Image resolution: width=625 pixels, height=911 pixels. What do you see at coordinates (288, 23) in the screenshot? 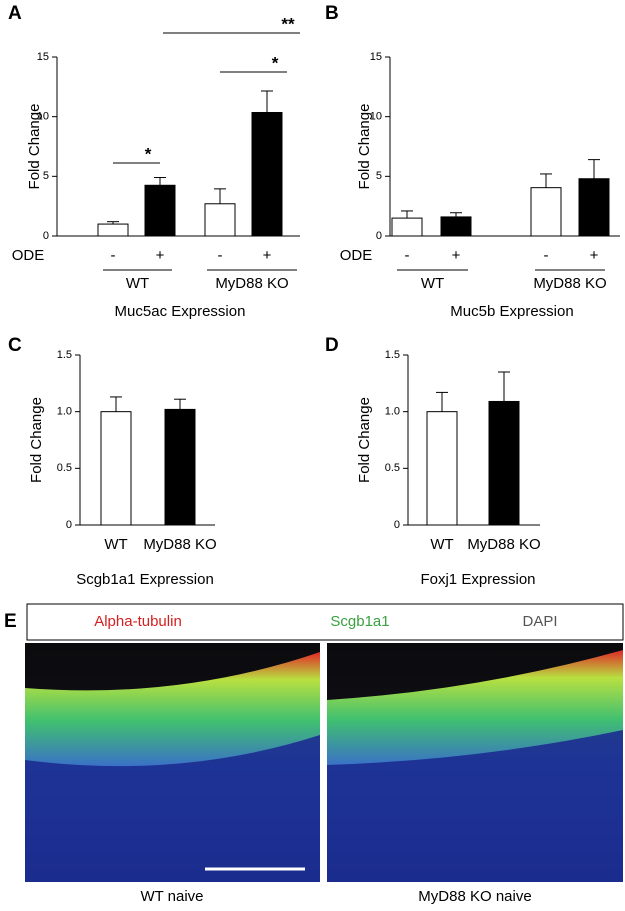
I see `significance-mark: **` at bounding box center [288, 23].